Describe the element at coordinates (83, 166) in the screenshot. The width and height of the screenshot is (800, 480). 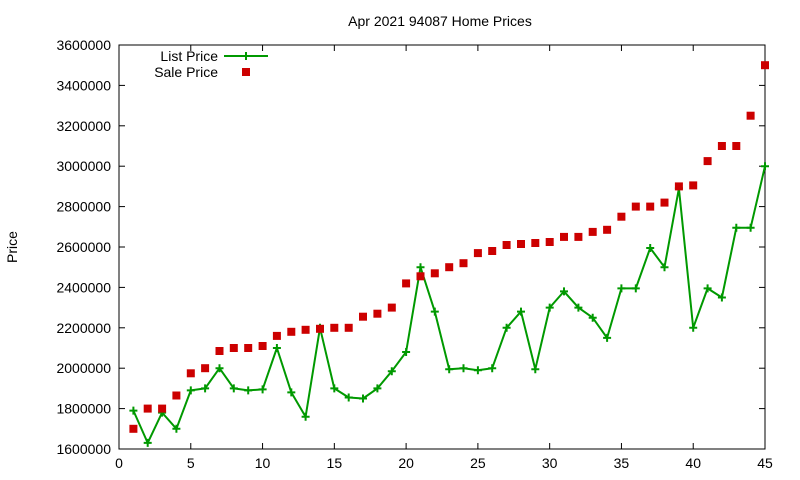
I see `y-tick-label-7: 3000000` at that location.